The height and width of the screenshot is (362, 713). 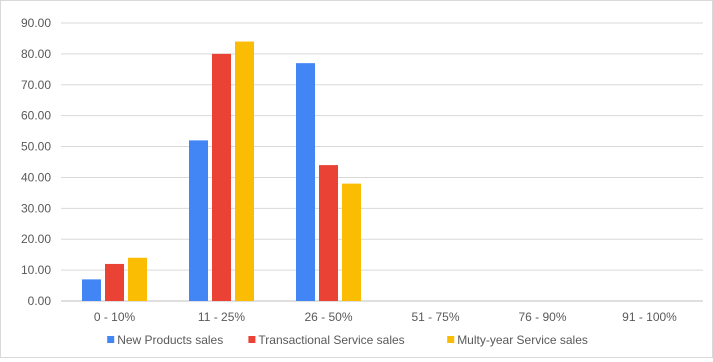 What do you see at coordinates (36, 147) in the screenshot?
I see `y-tick-label: 50.00` at bounding box center [36, 147].